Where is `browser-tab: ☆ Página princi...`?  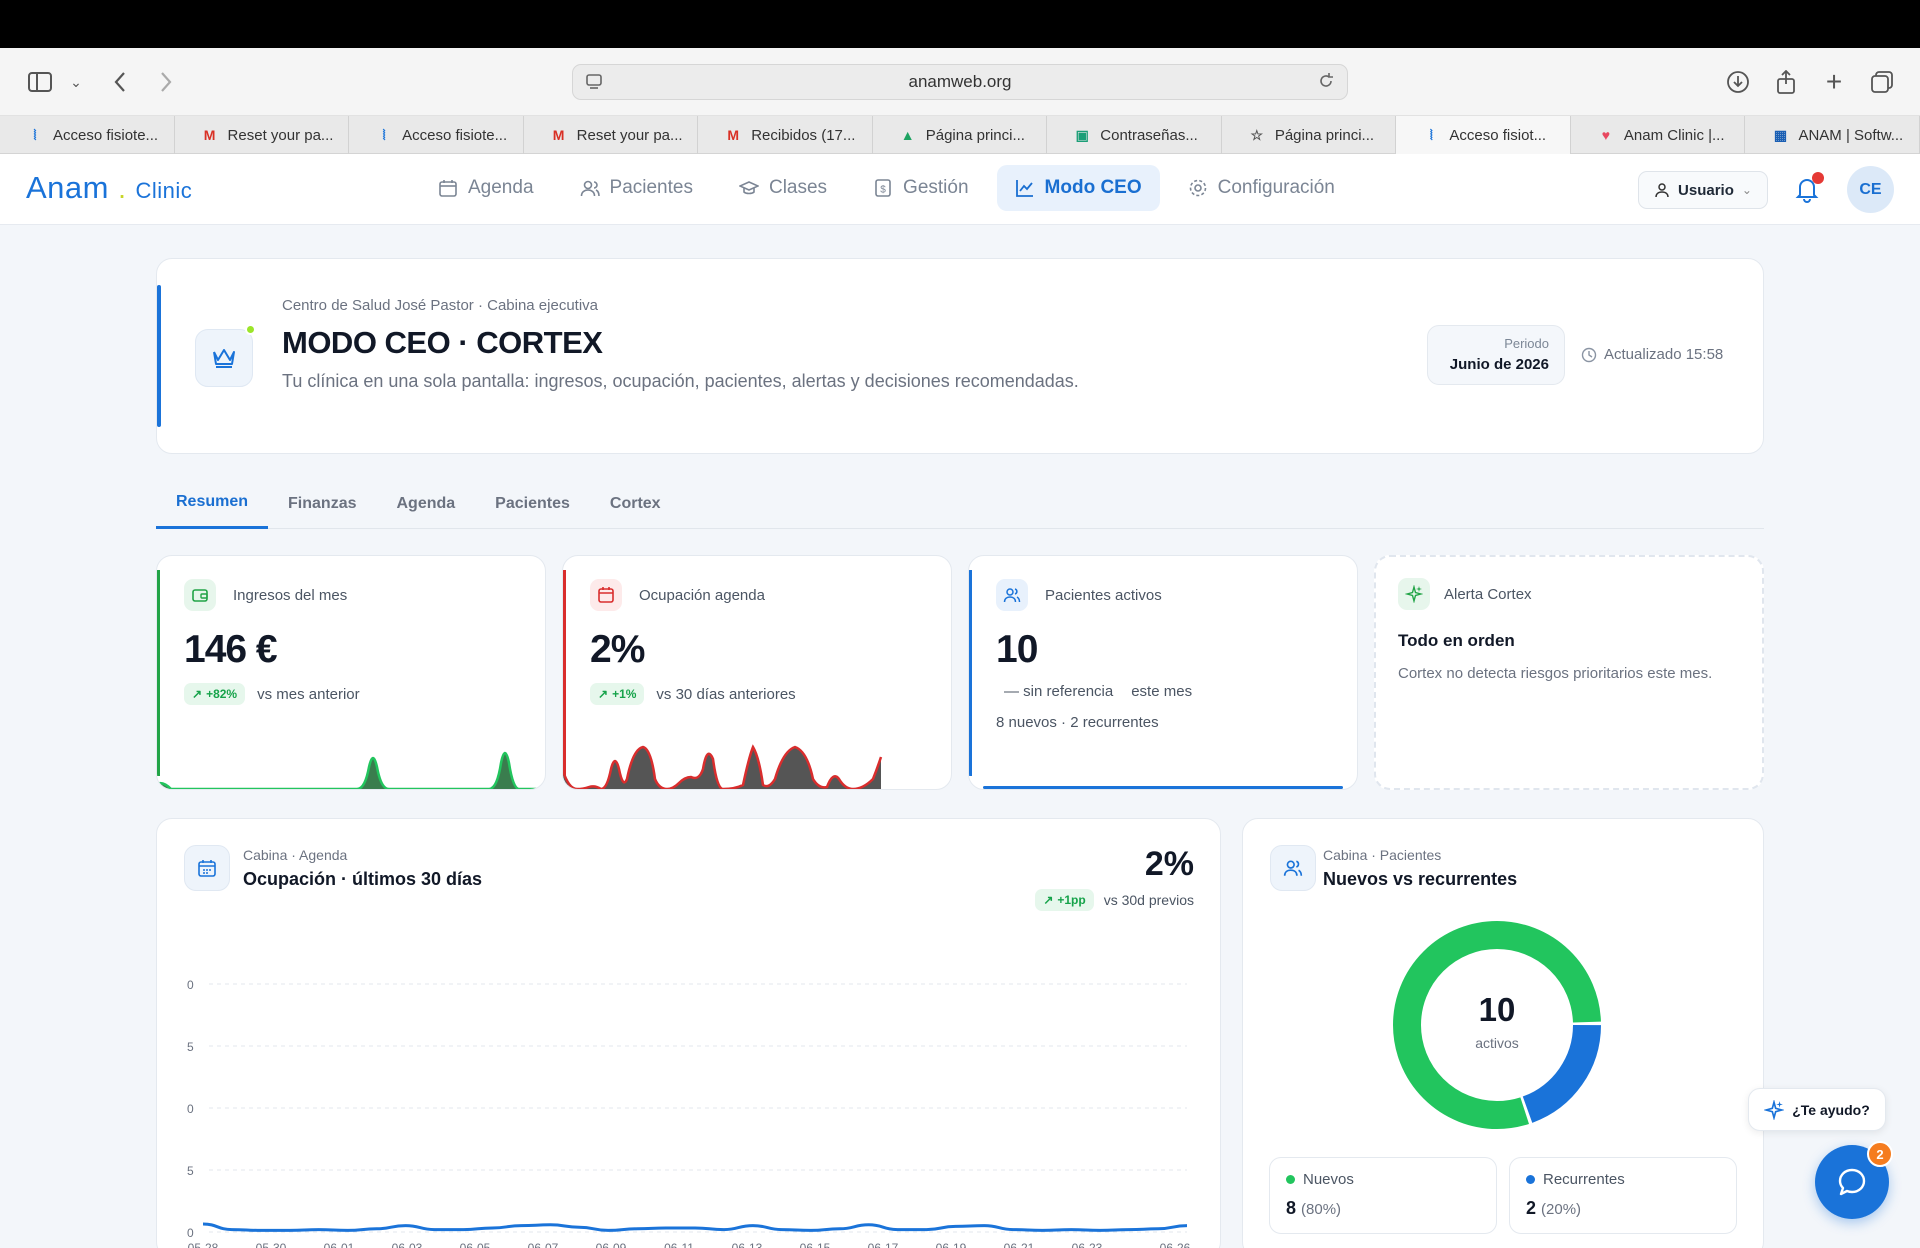
browser-tab: ☆ Página princi... is located at coordinates (1309, 135).